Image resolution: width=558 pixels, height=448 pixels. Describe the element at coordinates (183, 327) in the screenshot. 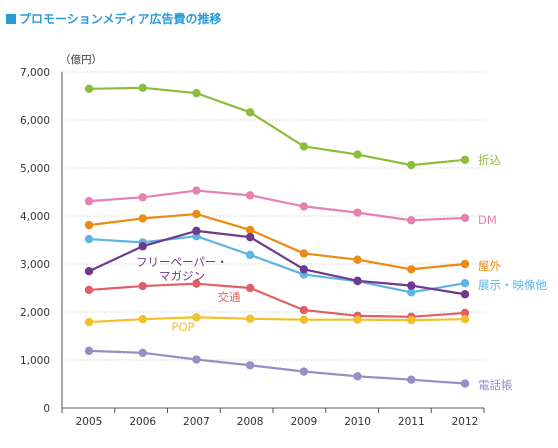

I see `series-label: POP` at that location.